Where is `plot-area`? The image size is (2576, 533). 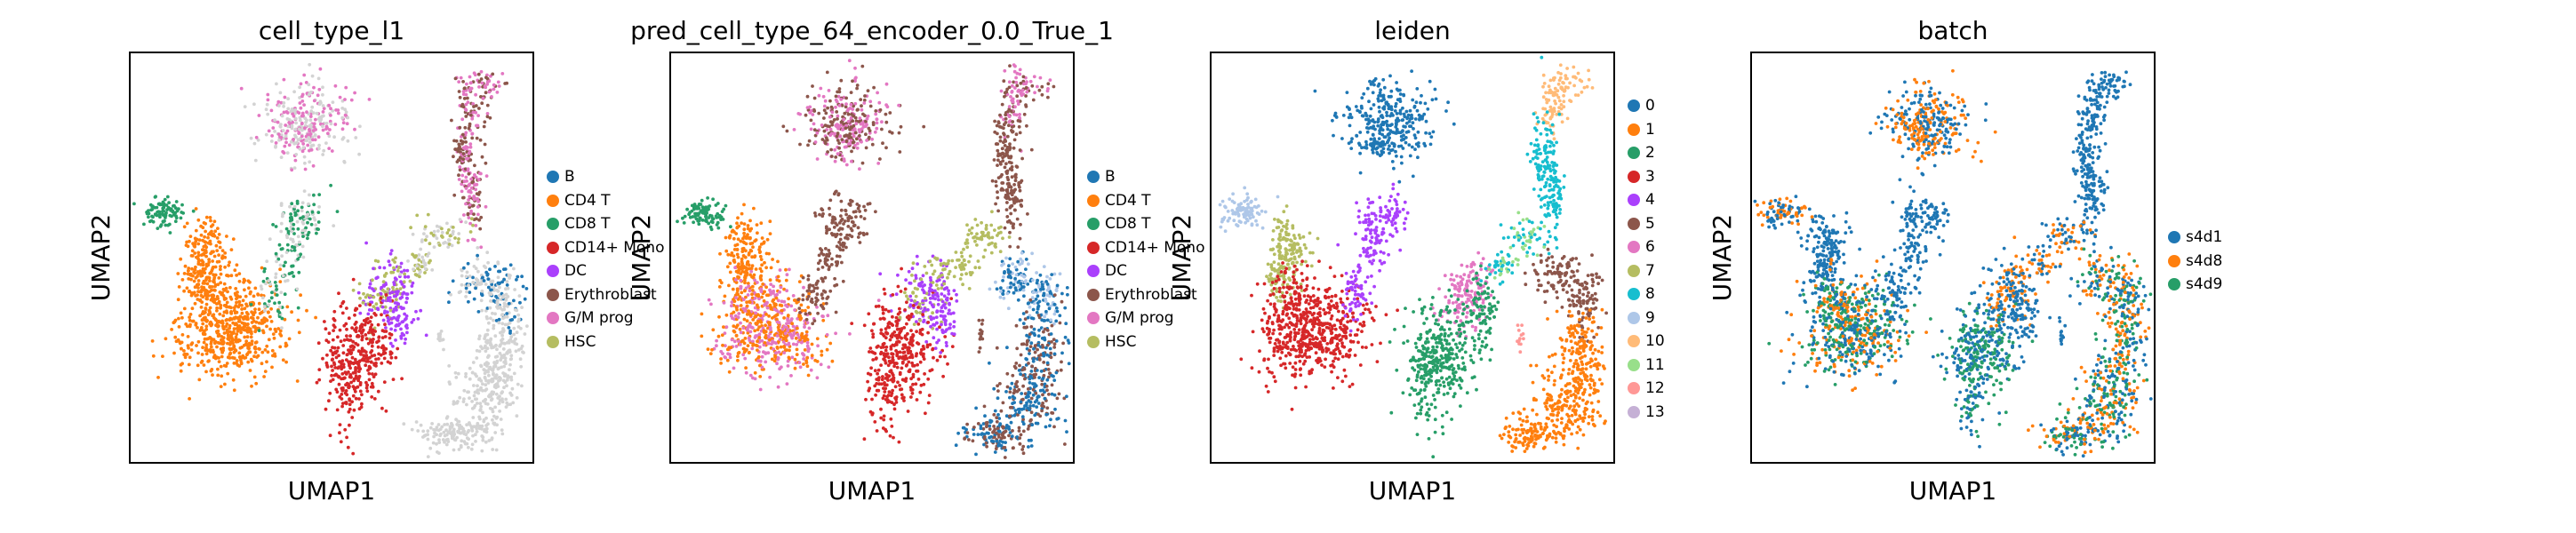 plot-area is located at coordinates (872, 258).